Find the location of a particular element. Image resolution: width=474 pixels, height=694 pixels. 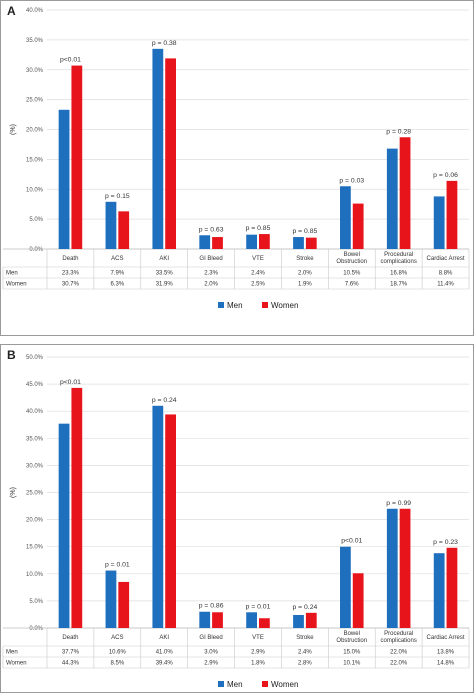

table-cell-men-3: 3.0% is located at coordinates (211, 653).